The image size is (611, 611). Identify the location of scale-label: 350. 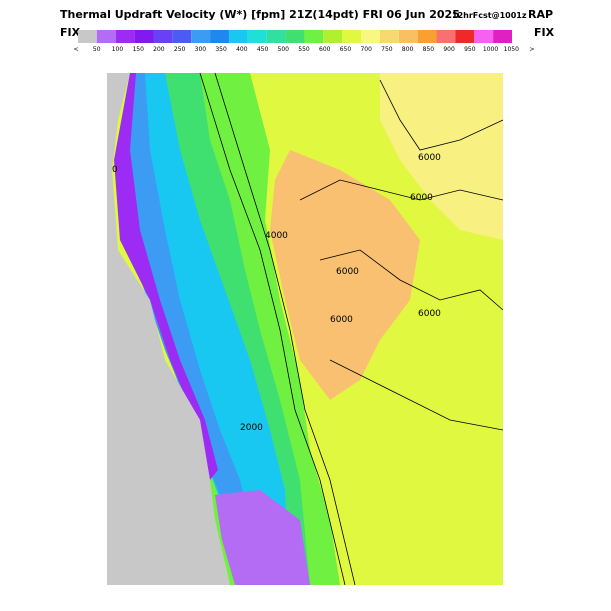
(221, 49).